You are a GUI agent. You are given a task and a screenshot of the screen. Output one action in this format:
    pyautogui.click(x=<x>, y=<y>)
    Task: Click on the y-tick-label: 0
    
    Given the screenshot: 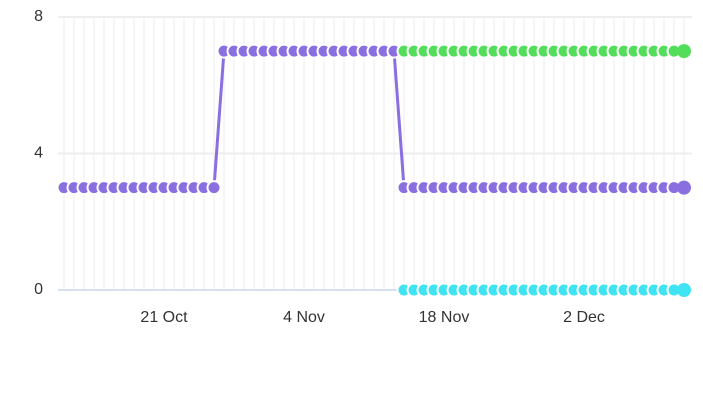 What is the action you would take?
    pyautogui.click(x=38, y=289)
    